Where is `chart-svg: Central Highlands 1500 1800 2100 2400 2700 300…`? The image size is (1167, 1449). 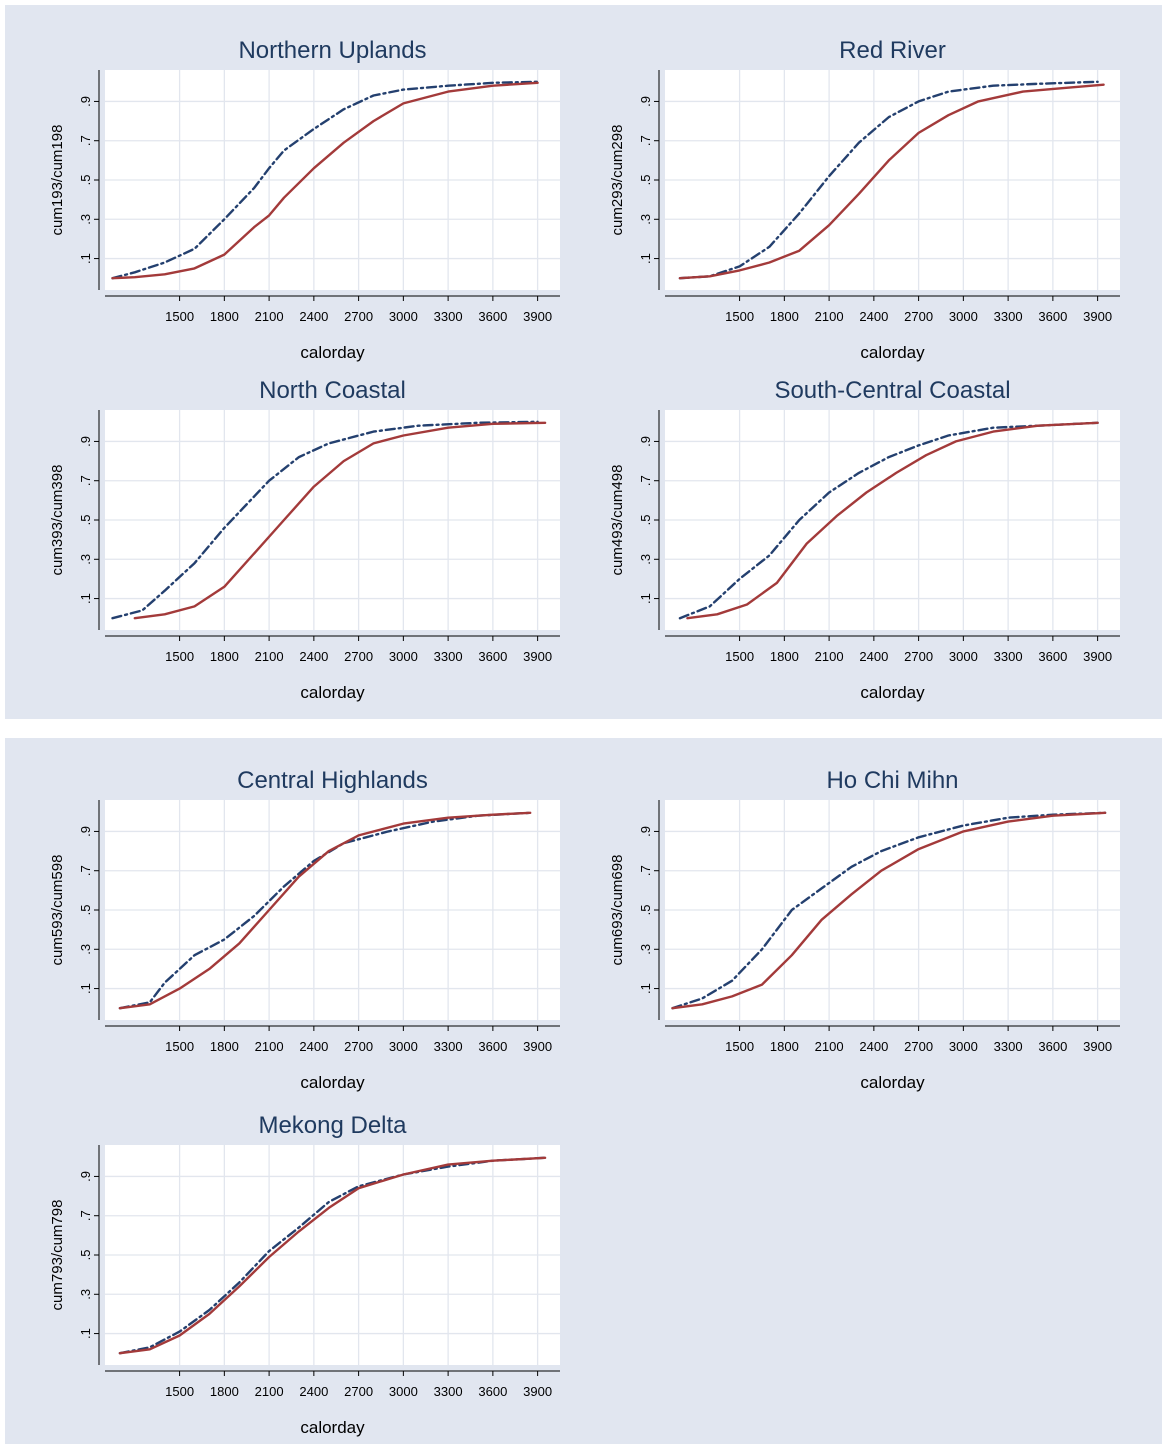
chart-svg: Central Highlands 1500 1800 2100 2400 2700 300… is located at coordinates (304, 929).